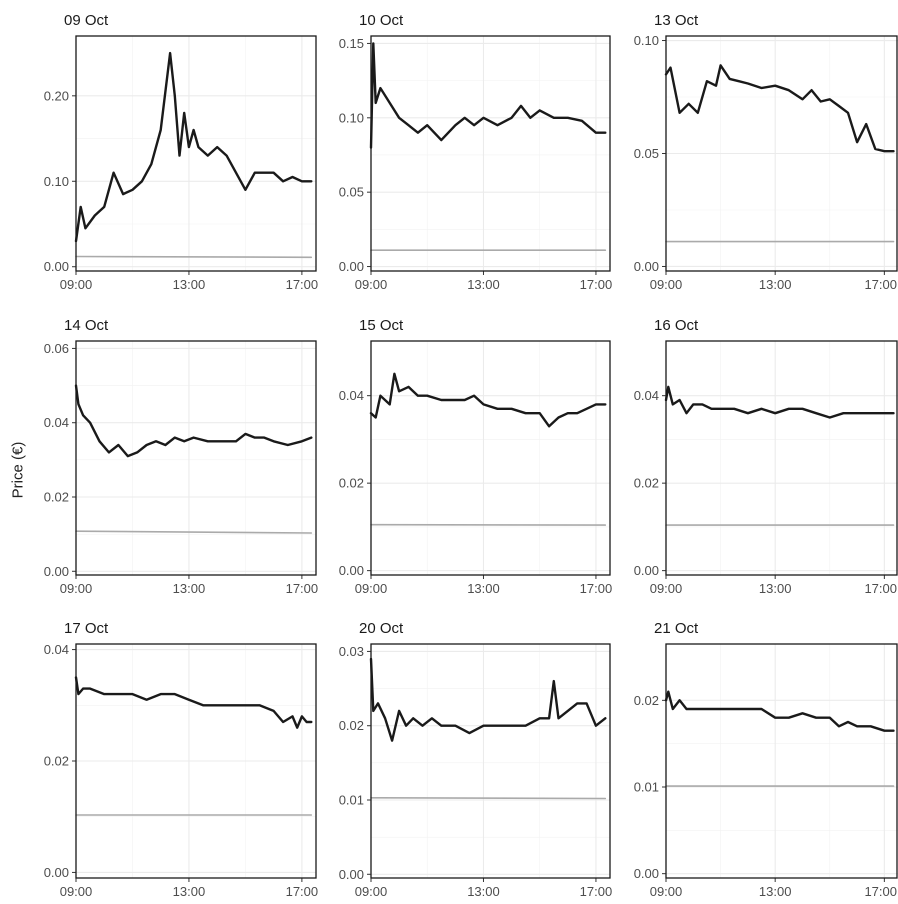 The height and width of the screenshot is (904, 898). I want to click on facet-panel: 20 Oct 0.00 0.01 0.02 0.03 09:00 13:00 17:00, so click(476, 759).